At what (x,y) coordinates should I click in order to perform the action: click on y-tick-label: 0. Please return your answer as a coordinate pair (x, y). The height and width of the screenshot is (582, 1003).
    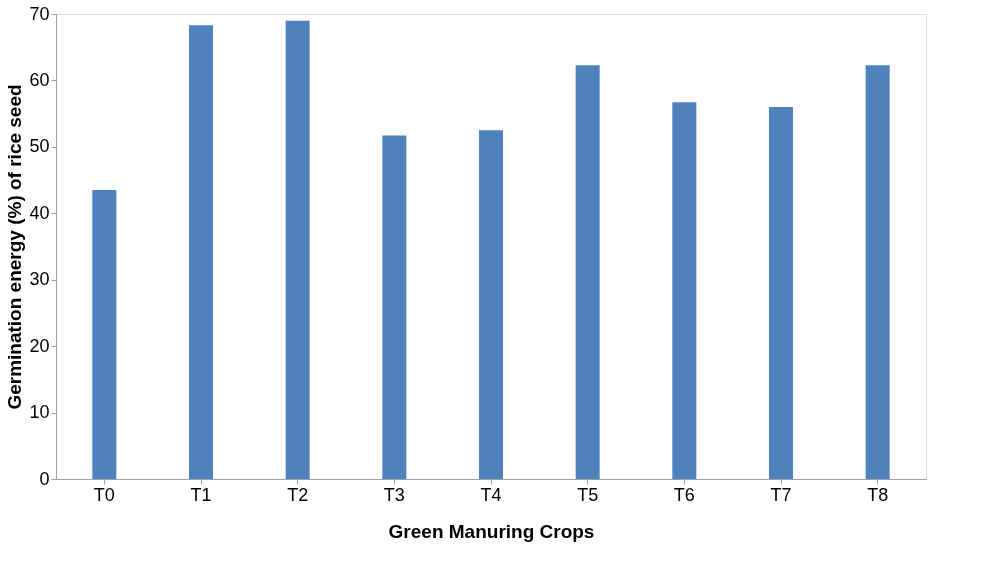
    Looking at the image, I should click on (44, 478).